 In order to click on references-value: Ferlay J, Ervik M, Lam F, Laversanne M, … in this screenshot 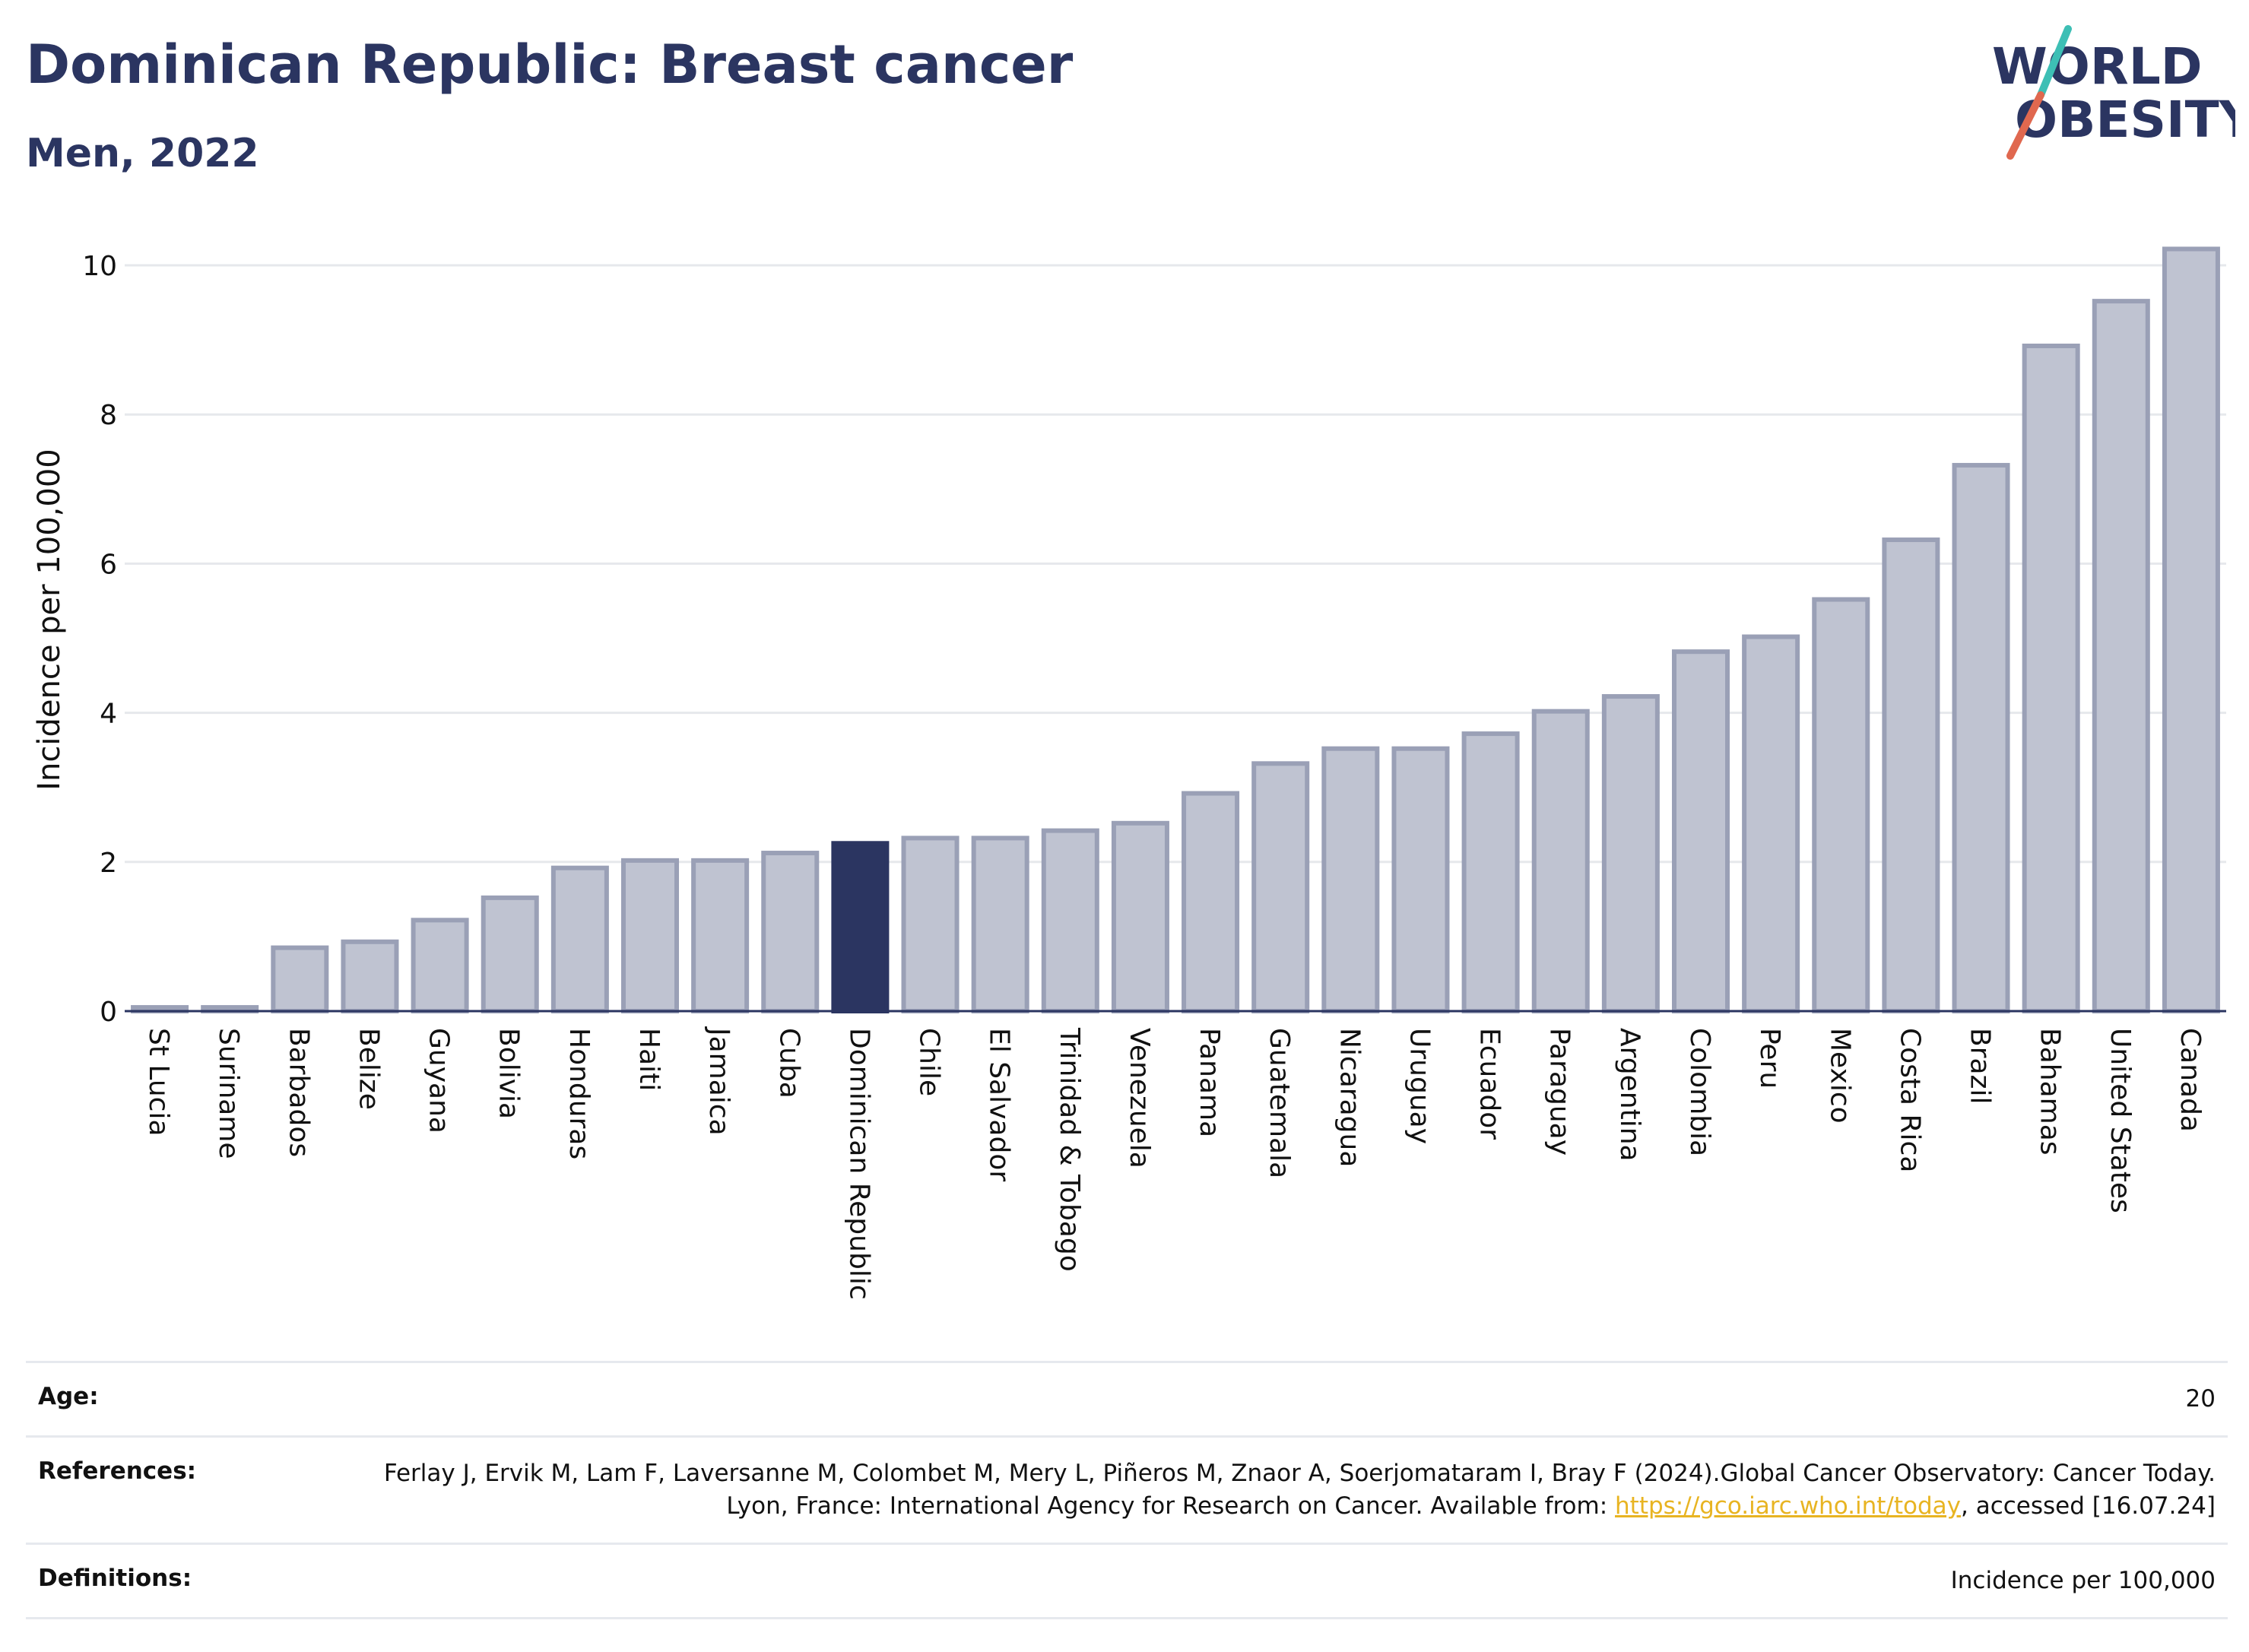, I will do `click(1284, 1490)`.